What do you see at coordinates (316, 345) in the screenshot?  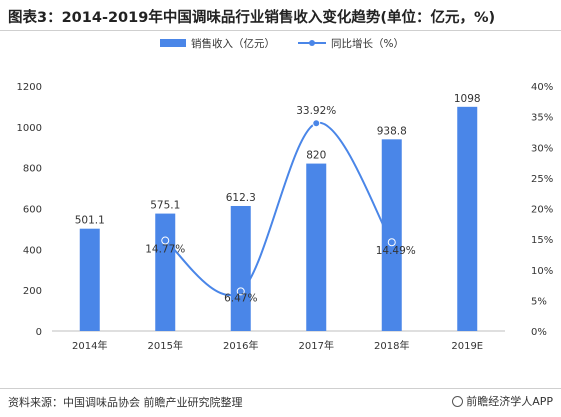 I see `x-tick-label: 2017年` at bounding box center [316, 345].